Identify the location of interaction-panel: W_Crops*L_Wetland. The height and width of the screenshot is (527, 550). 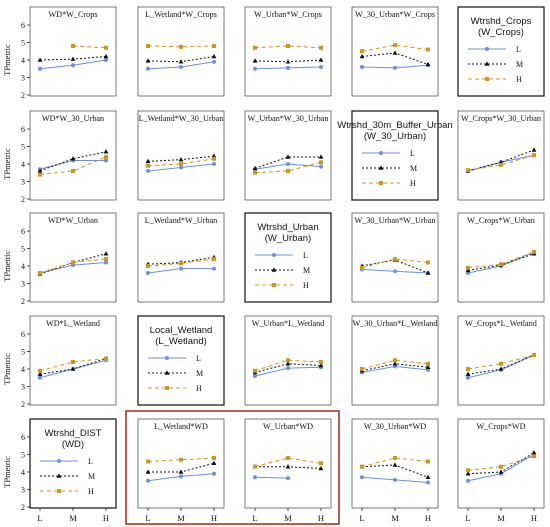
(501, 360).